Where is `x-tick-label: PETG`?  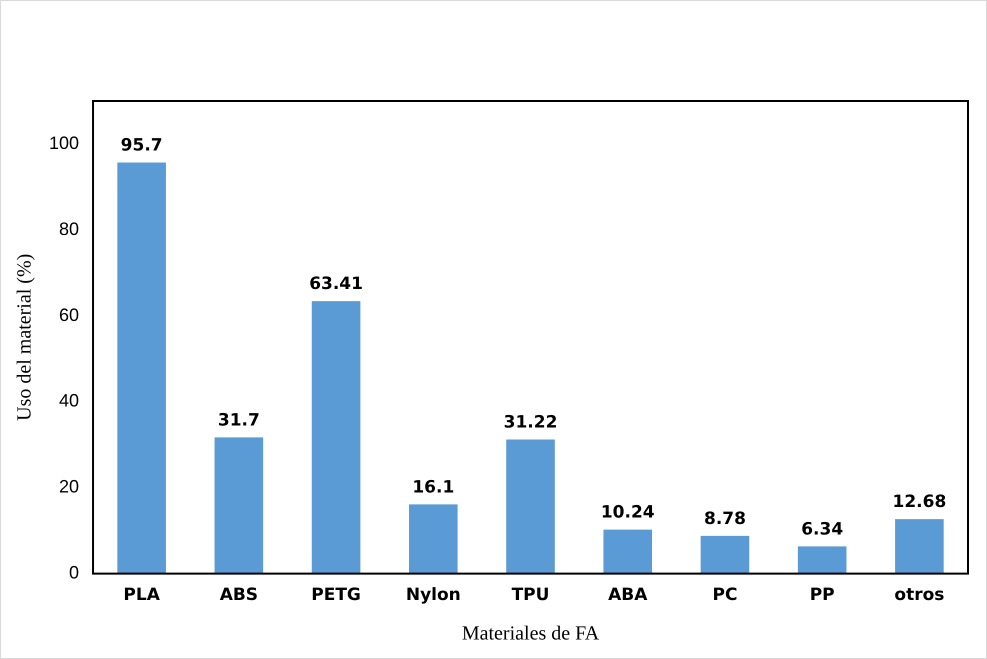
x-tick-label: PETG is located at coordinates (336, 595).